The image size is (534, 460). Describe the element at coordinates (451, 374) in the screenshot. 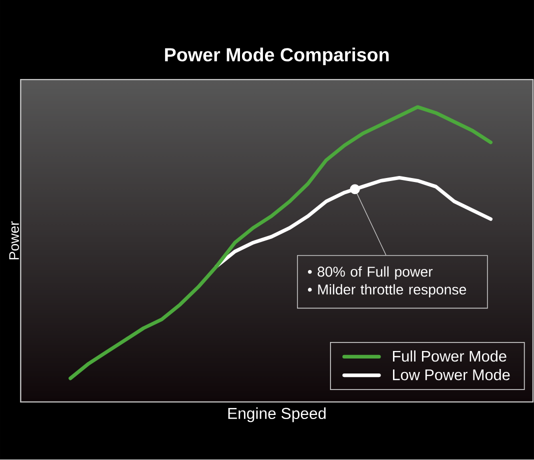

I see `legend-label: Low Power Mode` at that location.